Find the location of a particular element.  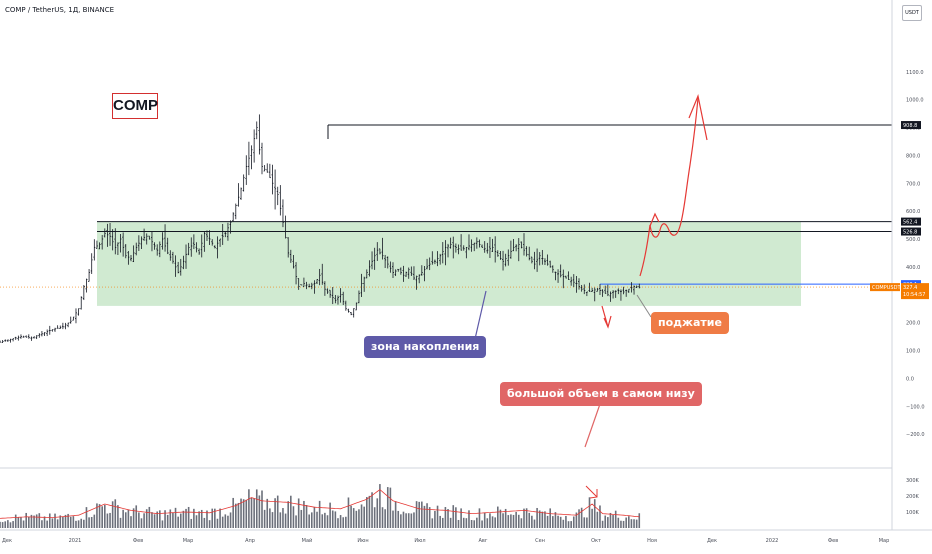

y-tick-label: 800.0 is located at coordinates (913, 156).